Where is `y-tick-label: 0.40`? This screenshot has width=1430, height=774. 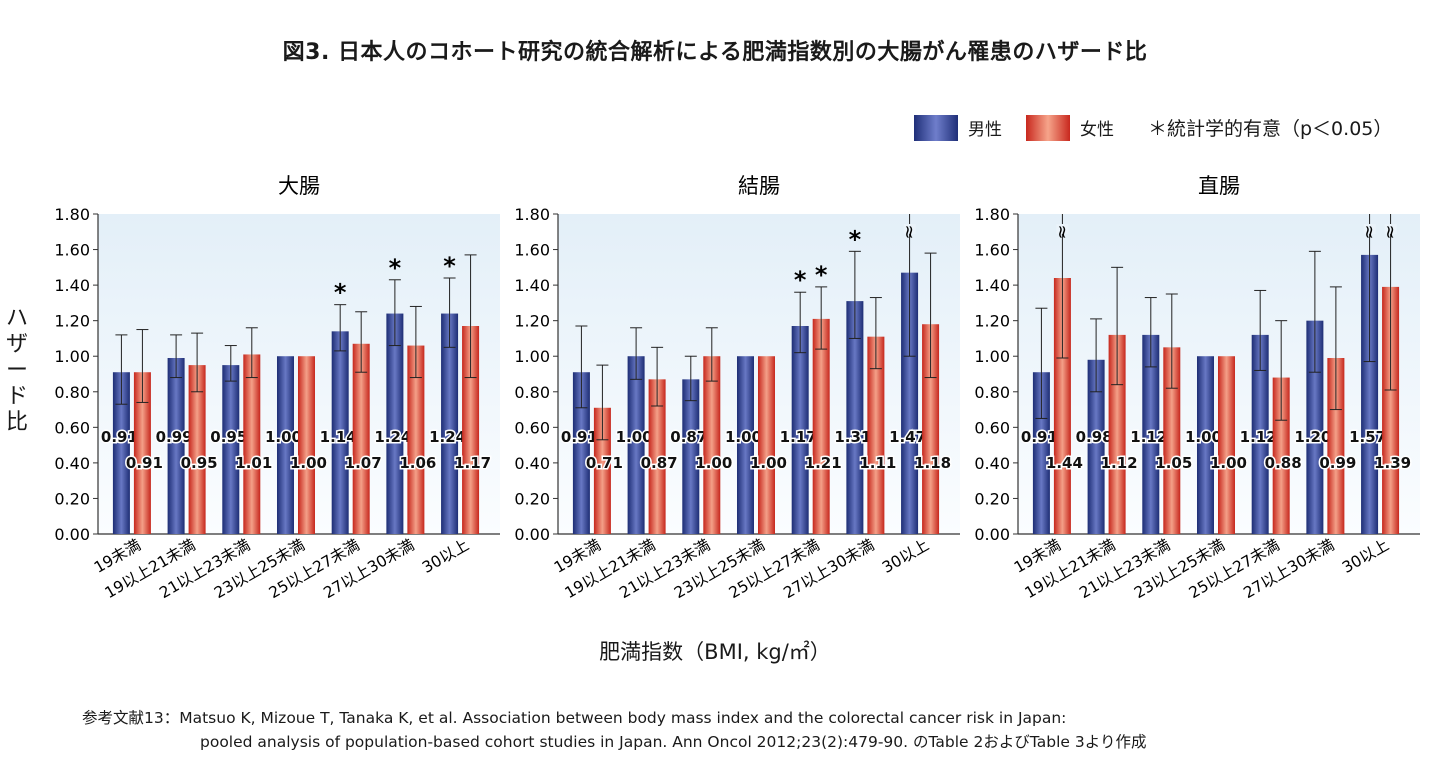 y-tick-label: 0.40 is located at coordinates (72, 463).